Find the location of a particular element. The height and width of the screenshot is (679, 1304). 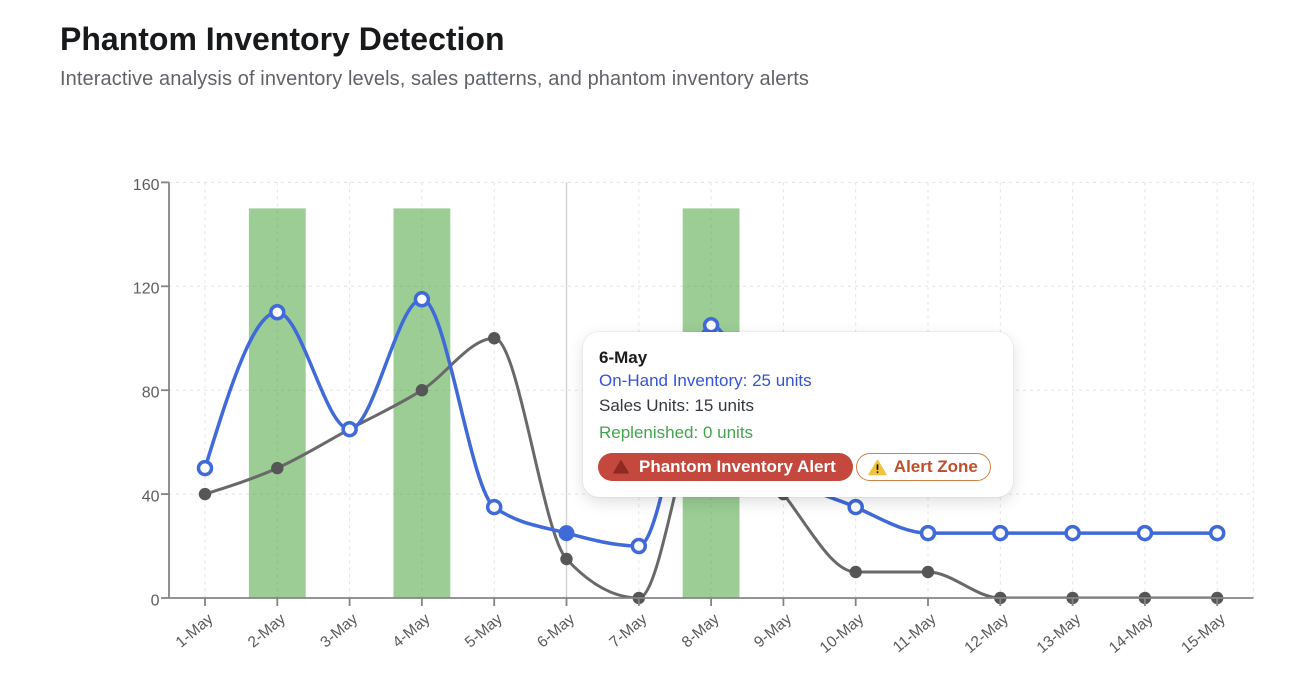

svg-text: 4-May is located at coordinates (412, 630).